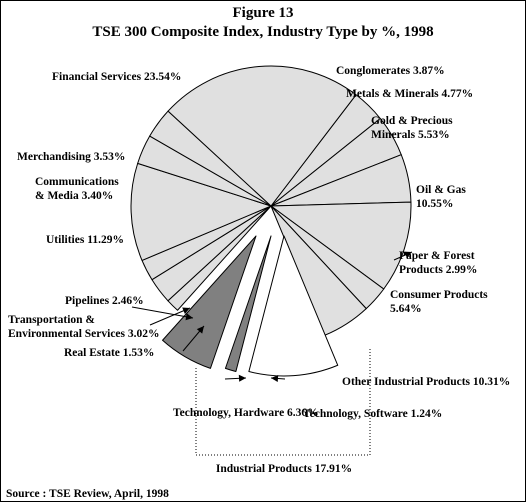 The width and height of the screenshot is (526, 502). I want to click on slice-label: Paper & Forest Products 2.99%, so click(438, 263).